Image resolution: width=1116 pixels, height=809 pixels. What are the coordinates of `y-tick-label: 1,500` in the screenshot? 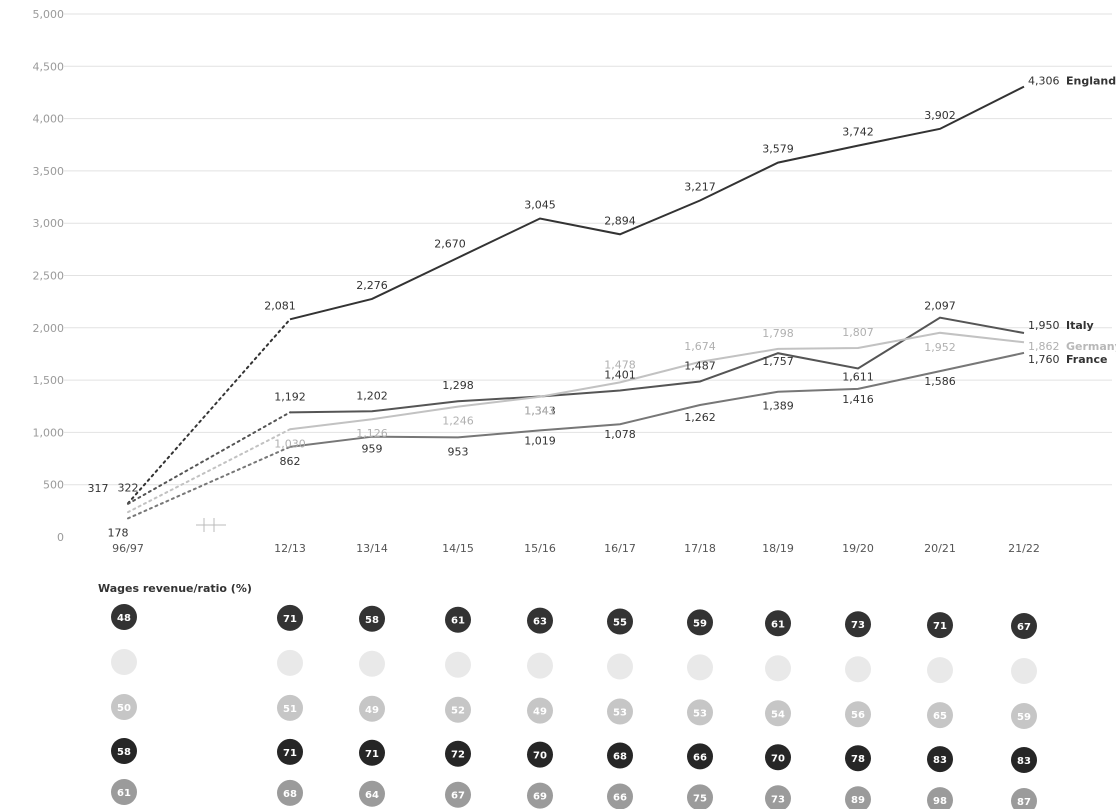 It's located at (49, 380).